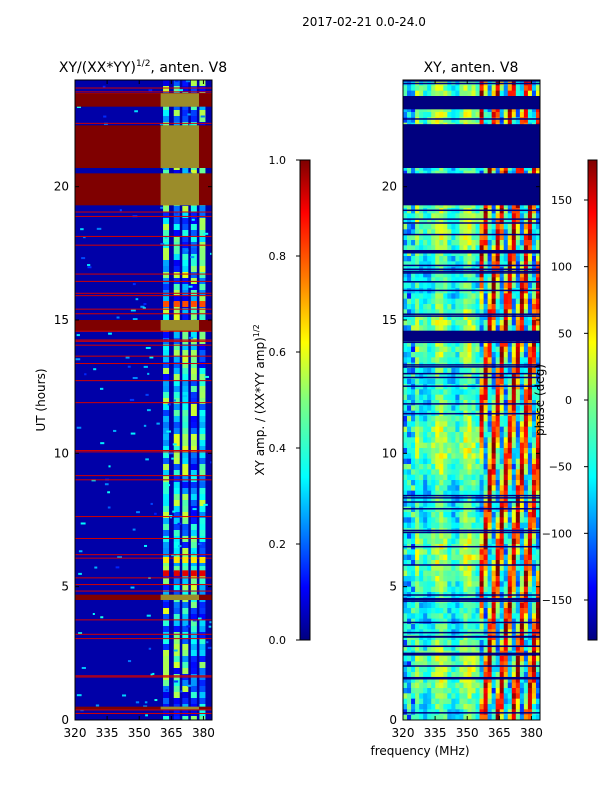 This screenshot has width=600, height=800. I want to click on amplitude-saturated-band, so click(143, 597).